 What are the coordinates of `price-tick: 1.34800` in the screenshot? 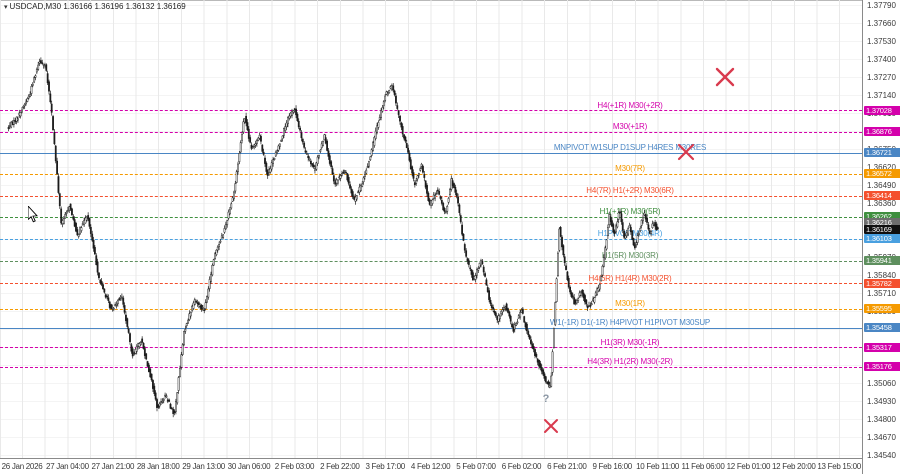 It's located at (881, 419).